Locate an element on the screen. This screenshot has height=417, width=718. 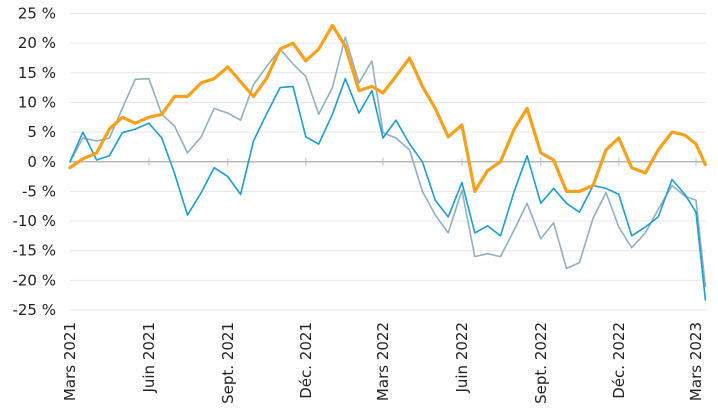
y-tick-label: -25 % is located at coordinates (34, 310).